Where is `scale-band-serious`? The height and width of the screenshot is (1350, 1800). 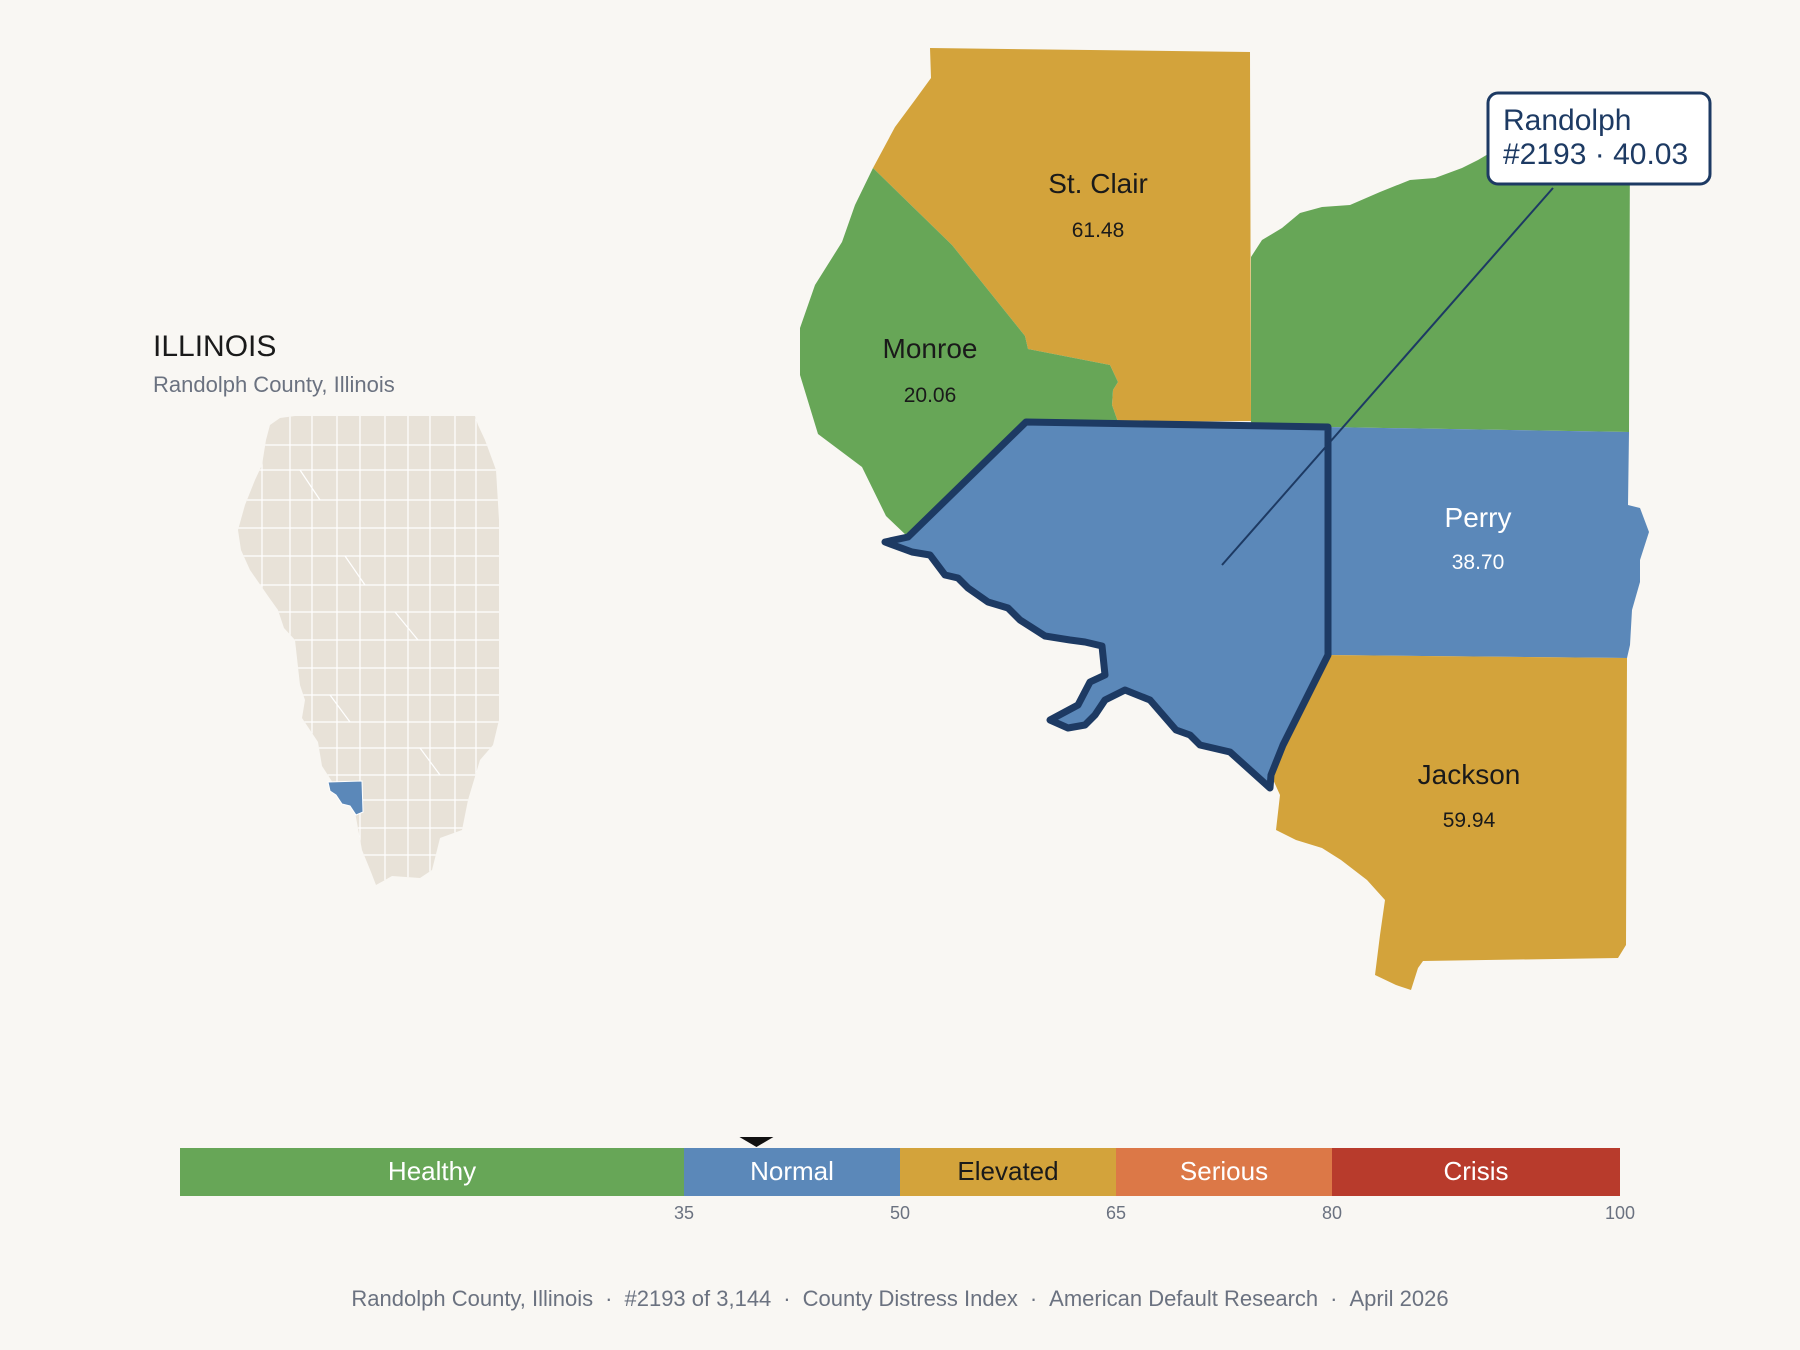
scale-band-serious is located at coordinates (1224, 1172).